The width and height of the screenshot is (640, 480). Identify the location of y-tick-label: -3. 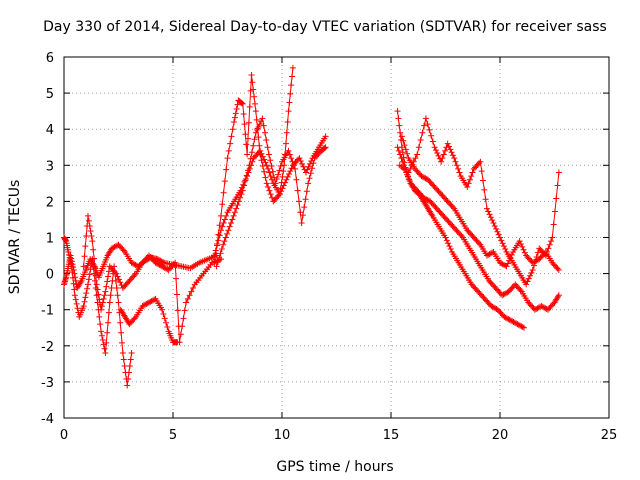
(47, 383).